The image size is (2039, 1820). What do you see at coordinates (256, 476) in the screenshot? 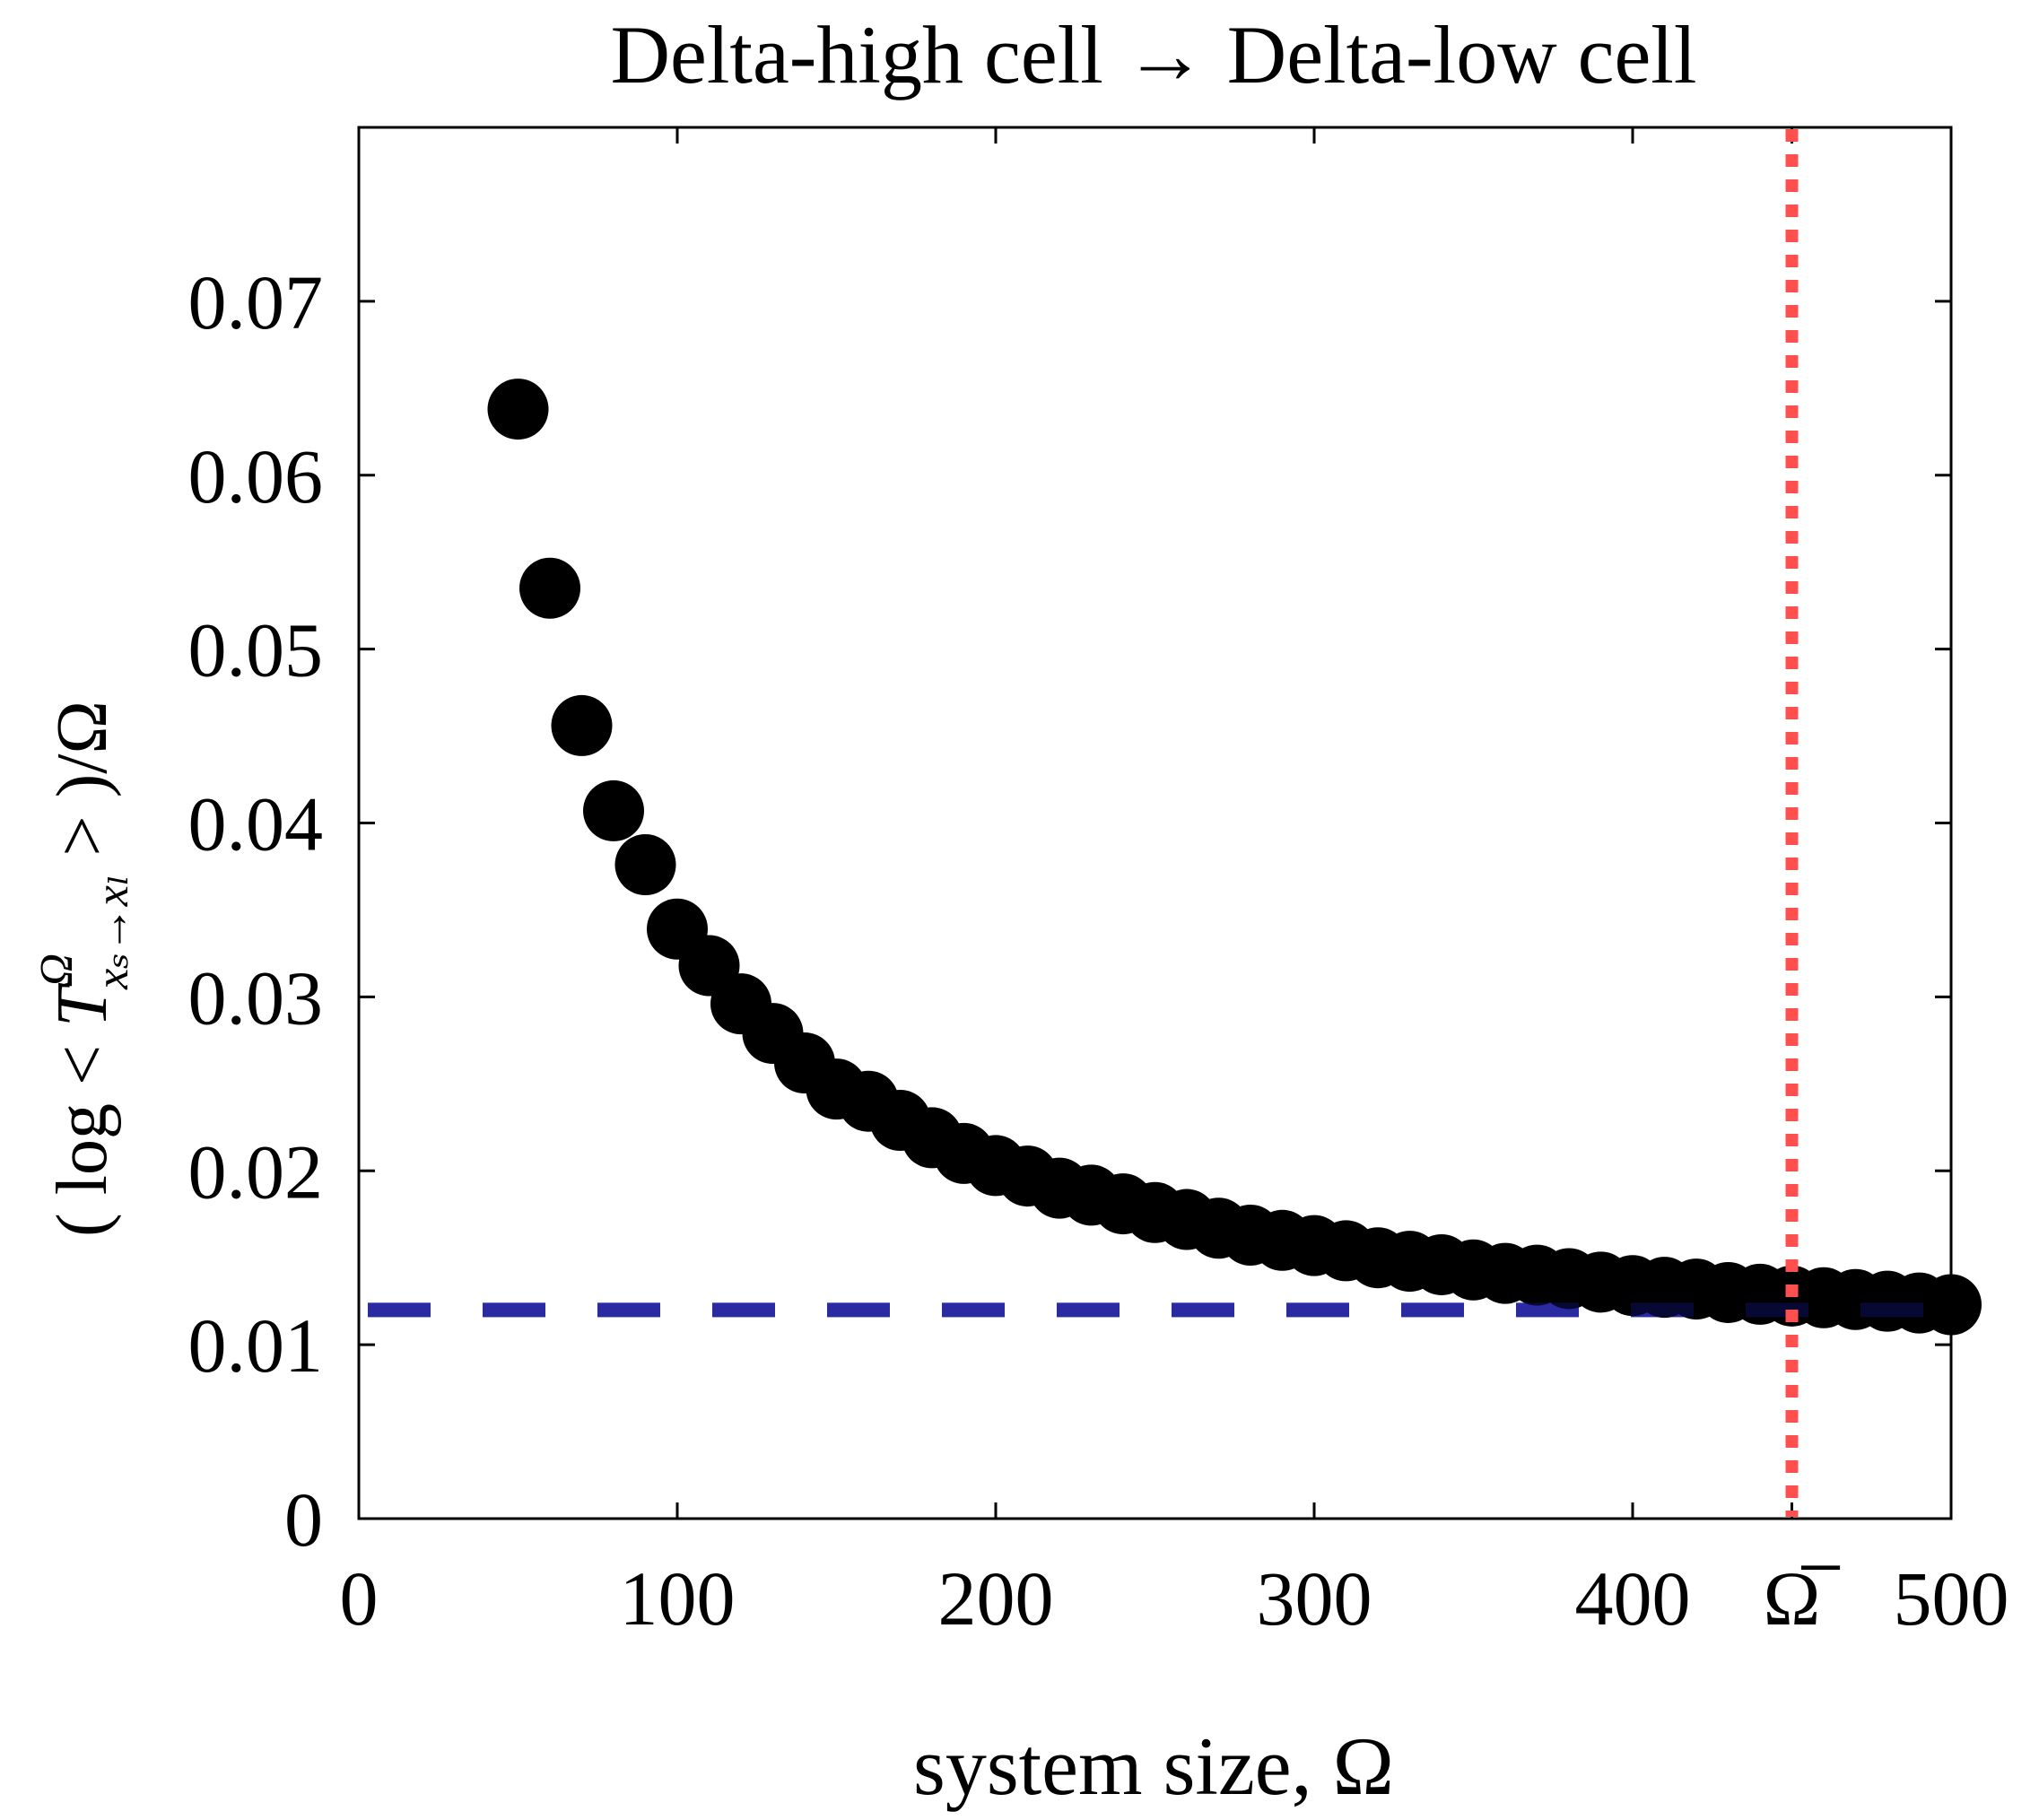
I see `y-tick-label: 0.06` at bounding box center [256, 476].